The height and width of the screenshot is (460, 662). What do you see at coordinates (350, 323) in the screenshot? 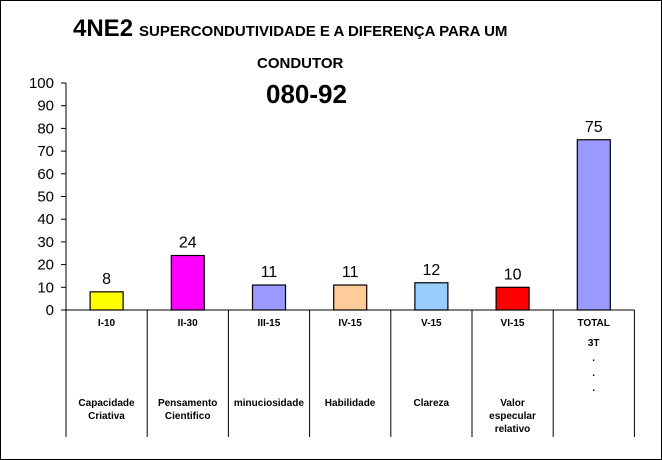
I see `category-label: IV-15` at bounding box center [350, 323].